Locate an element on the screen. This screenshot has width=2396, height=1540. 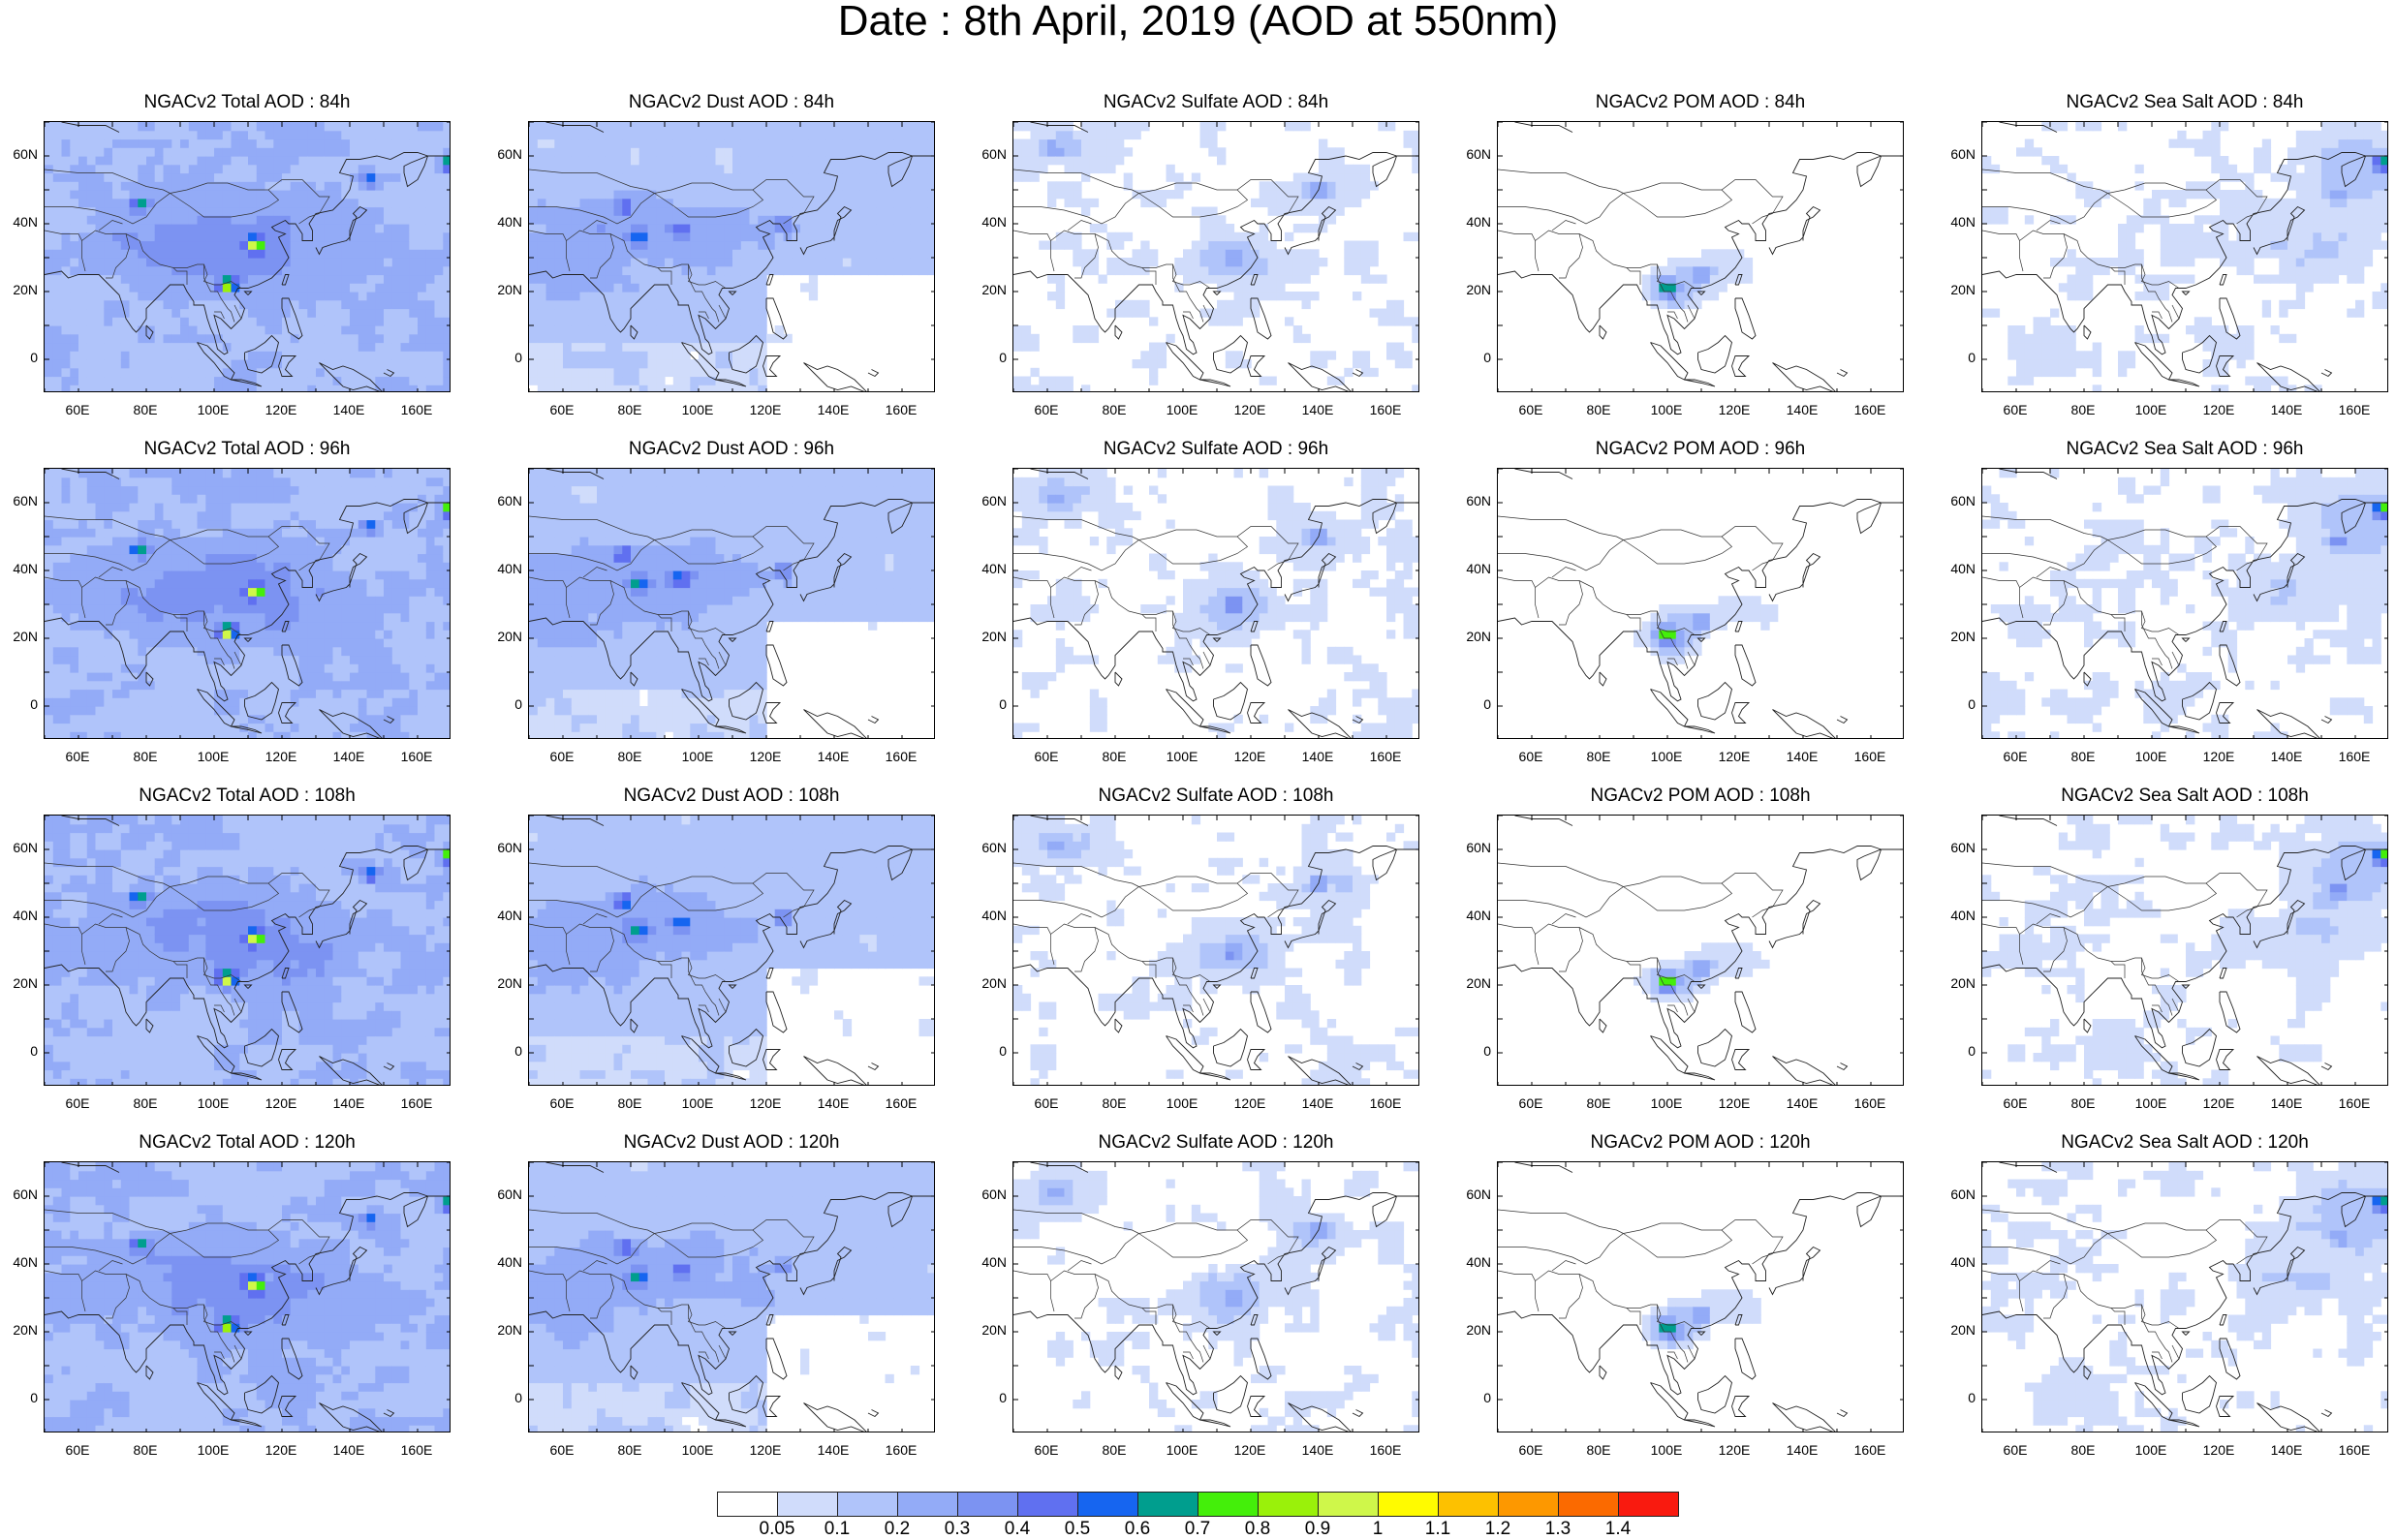
colorbar-label: 0.3 is located at coordinates (957, 1529).